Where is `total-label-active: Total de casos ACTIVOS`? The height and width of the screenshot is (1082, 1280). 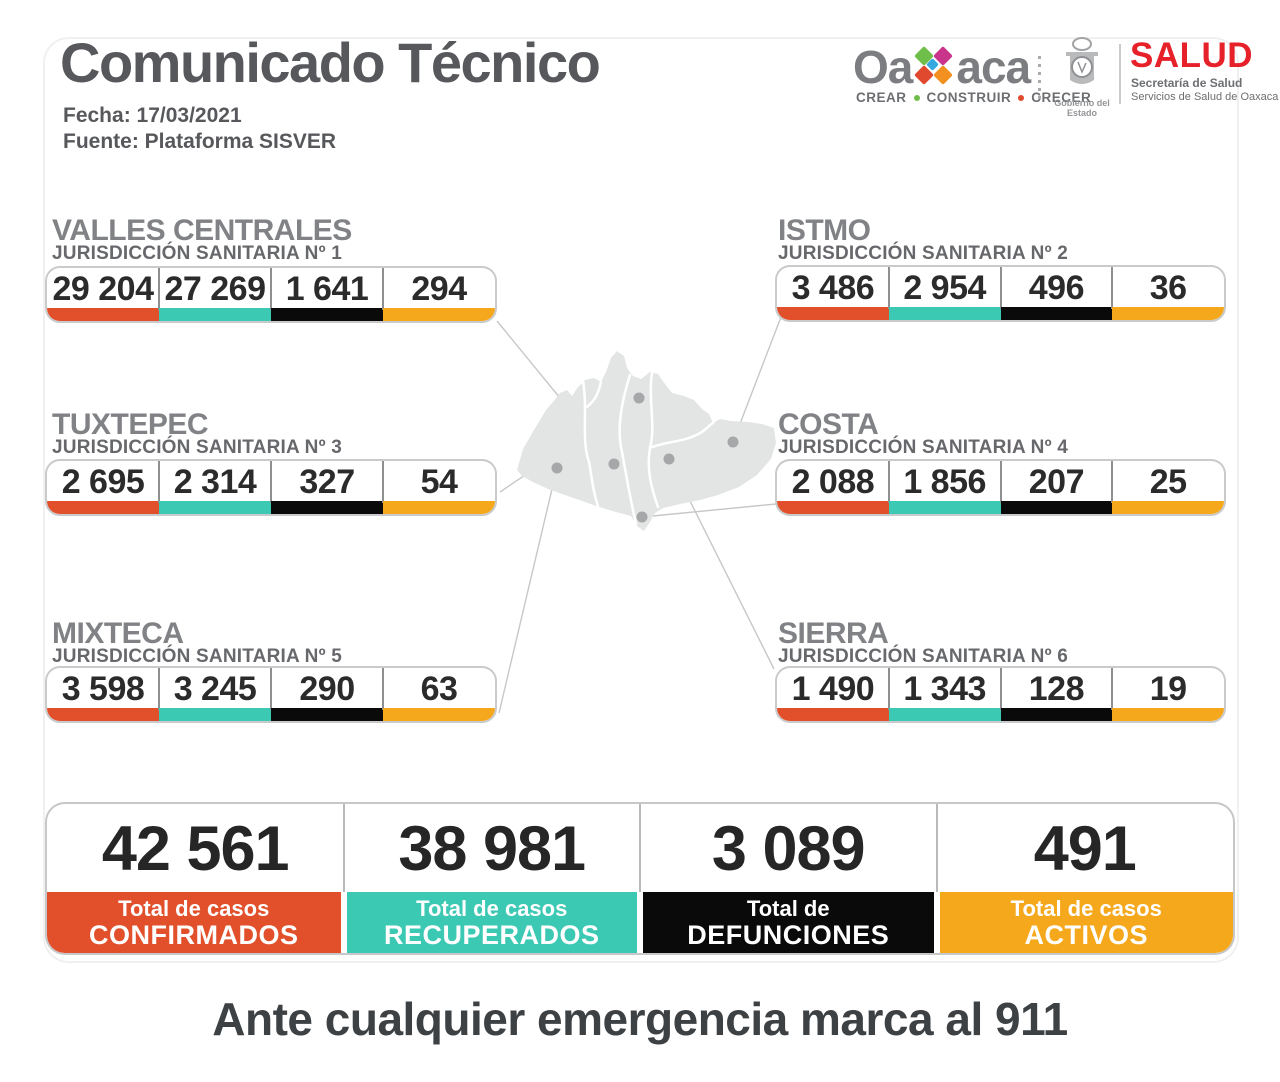
total-label-active: Total de casos ACTIVOS is located at coordinates (1086, 922).